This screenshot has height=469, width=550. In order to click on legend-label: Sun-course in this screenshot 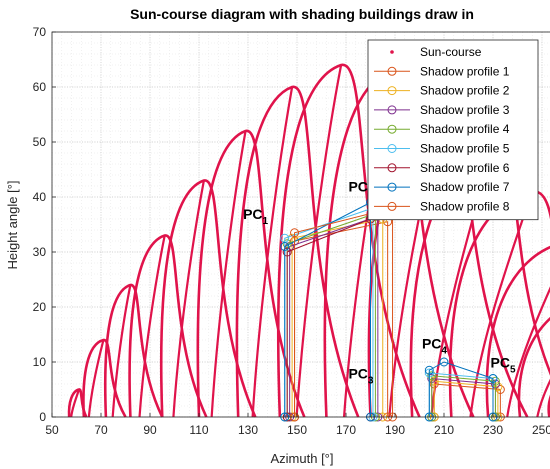, I will do `click(451, 52)`.